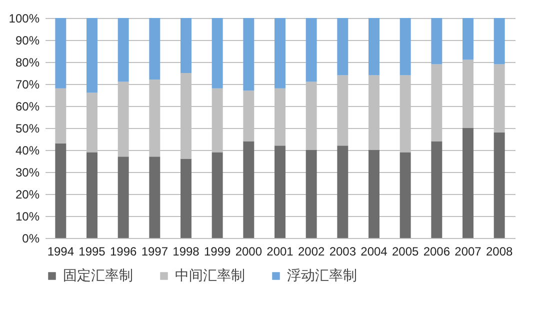 The image size is (550, 330). I want to click on x-tick-label: 2000, so click(248, 251).